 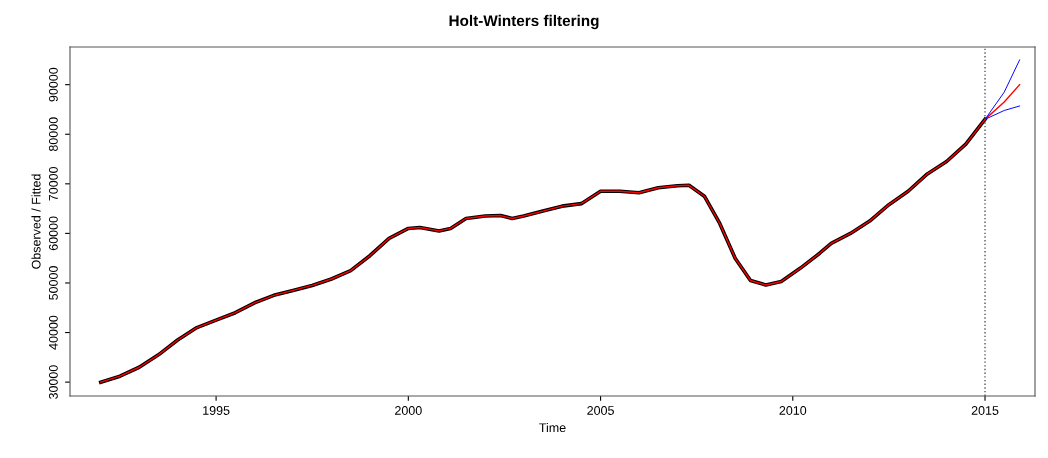 I want to click on y-tick-label: 90000, so click(x=53, y=84).